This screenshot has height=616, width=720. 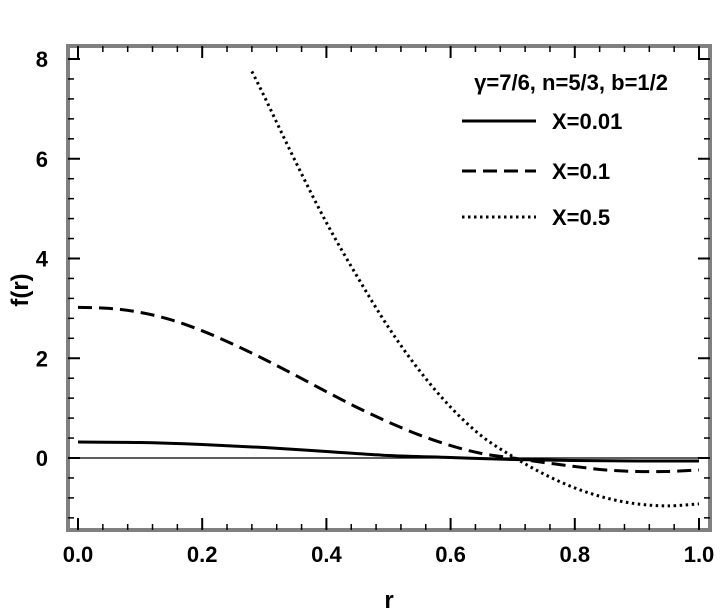 What do you see at coordinates (450, 554) in the screenshot?
I see `x-tick-label: 0.6` at bounding box center [450, 554].